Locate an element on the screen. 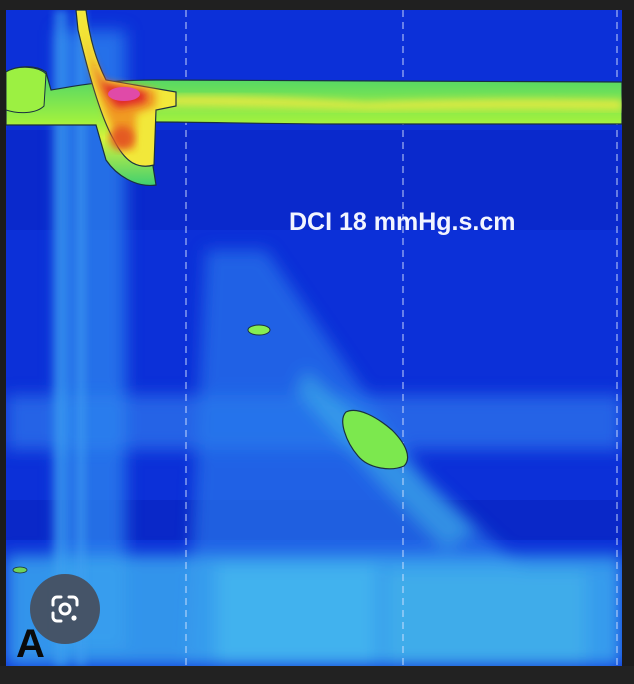  left-band-blob is located at coordinates (26, 90).